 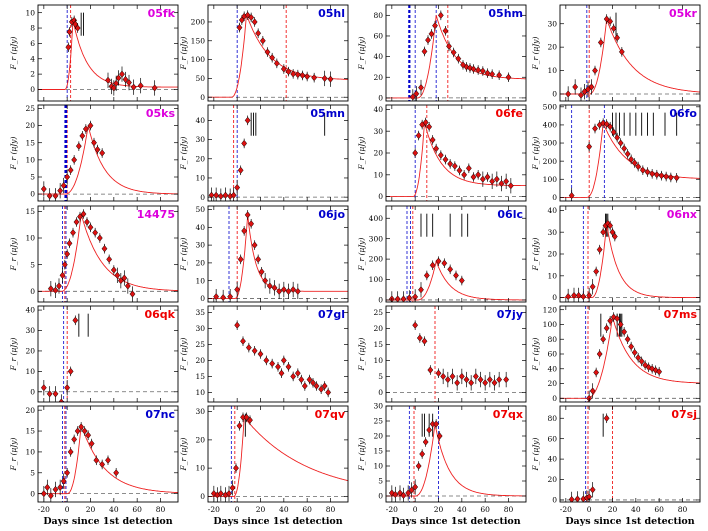 I want to click on panel-label: 14475, so click(x=156, y=214).